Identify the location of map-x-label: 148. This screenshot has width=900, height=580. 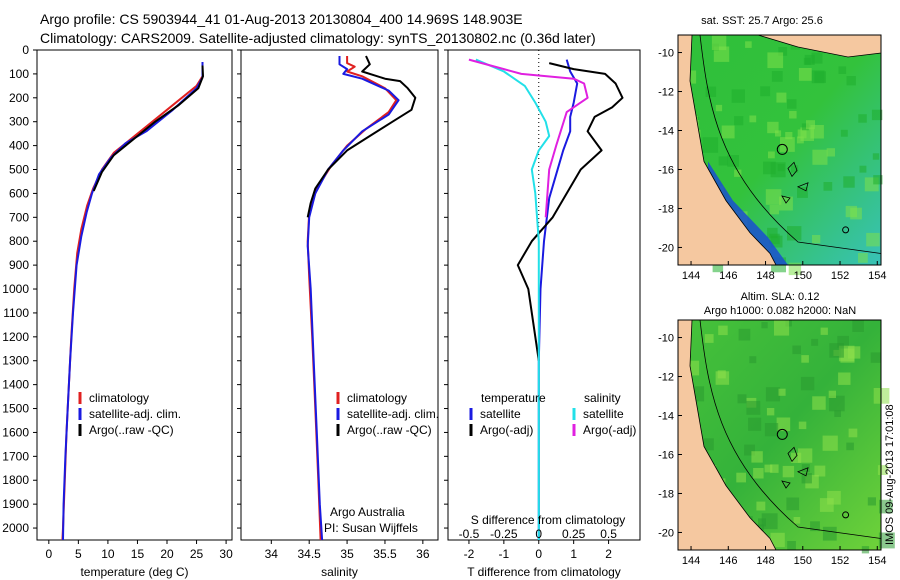
(765, 561).